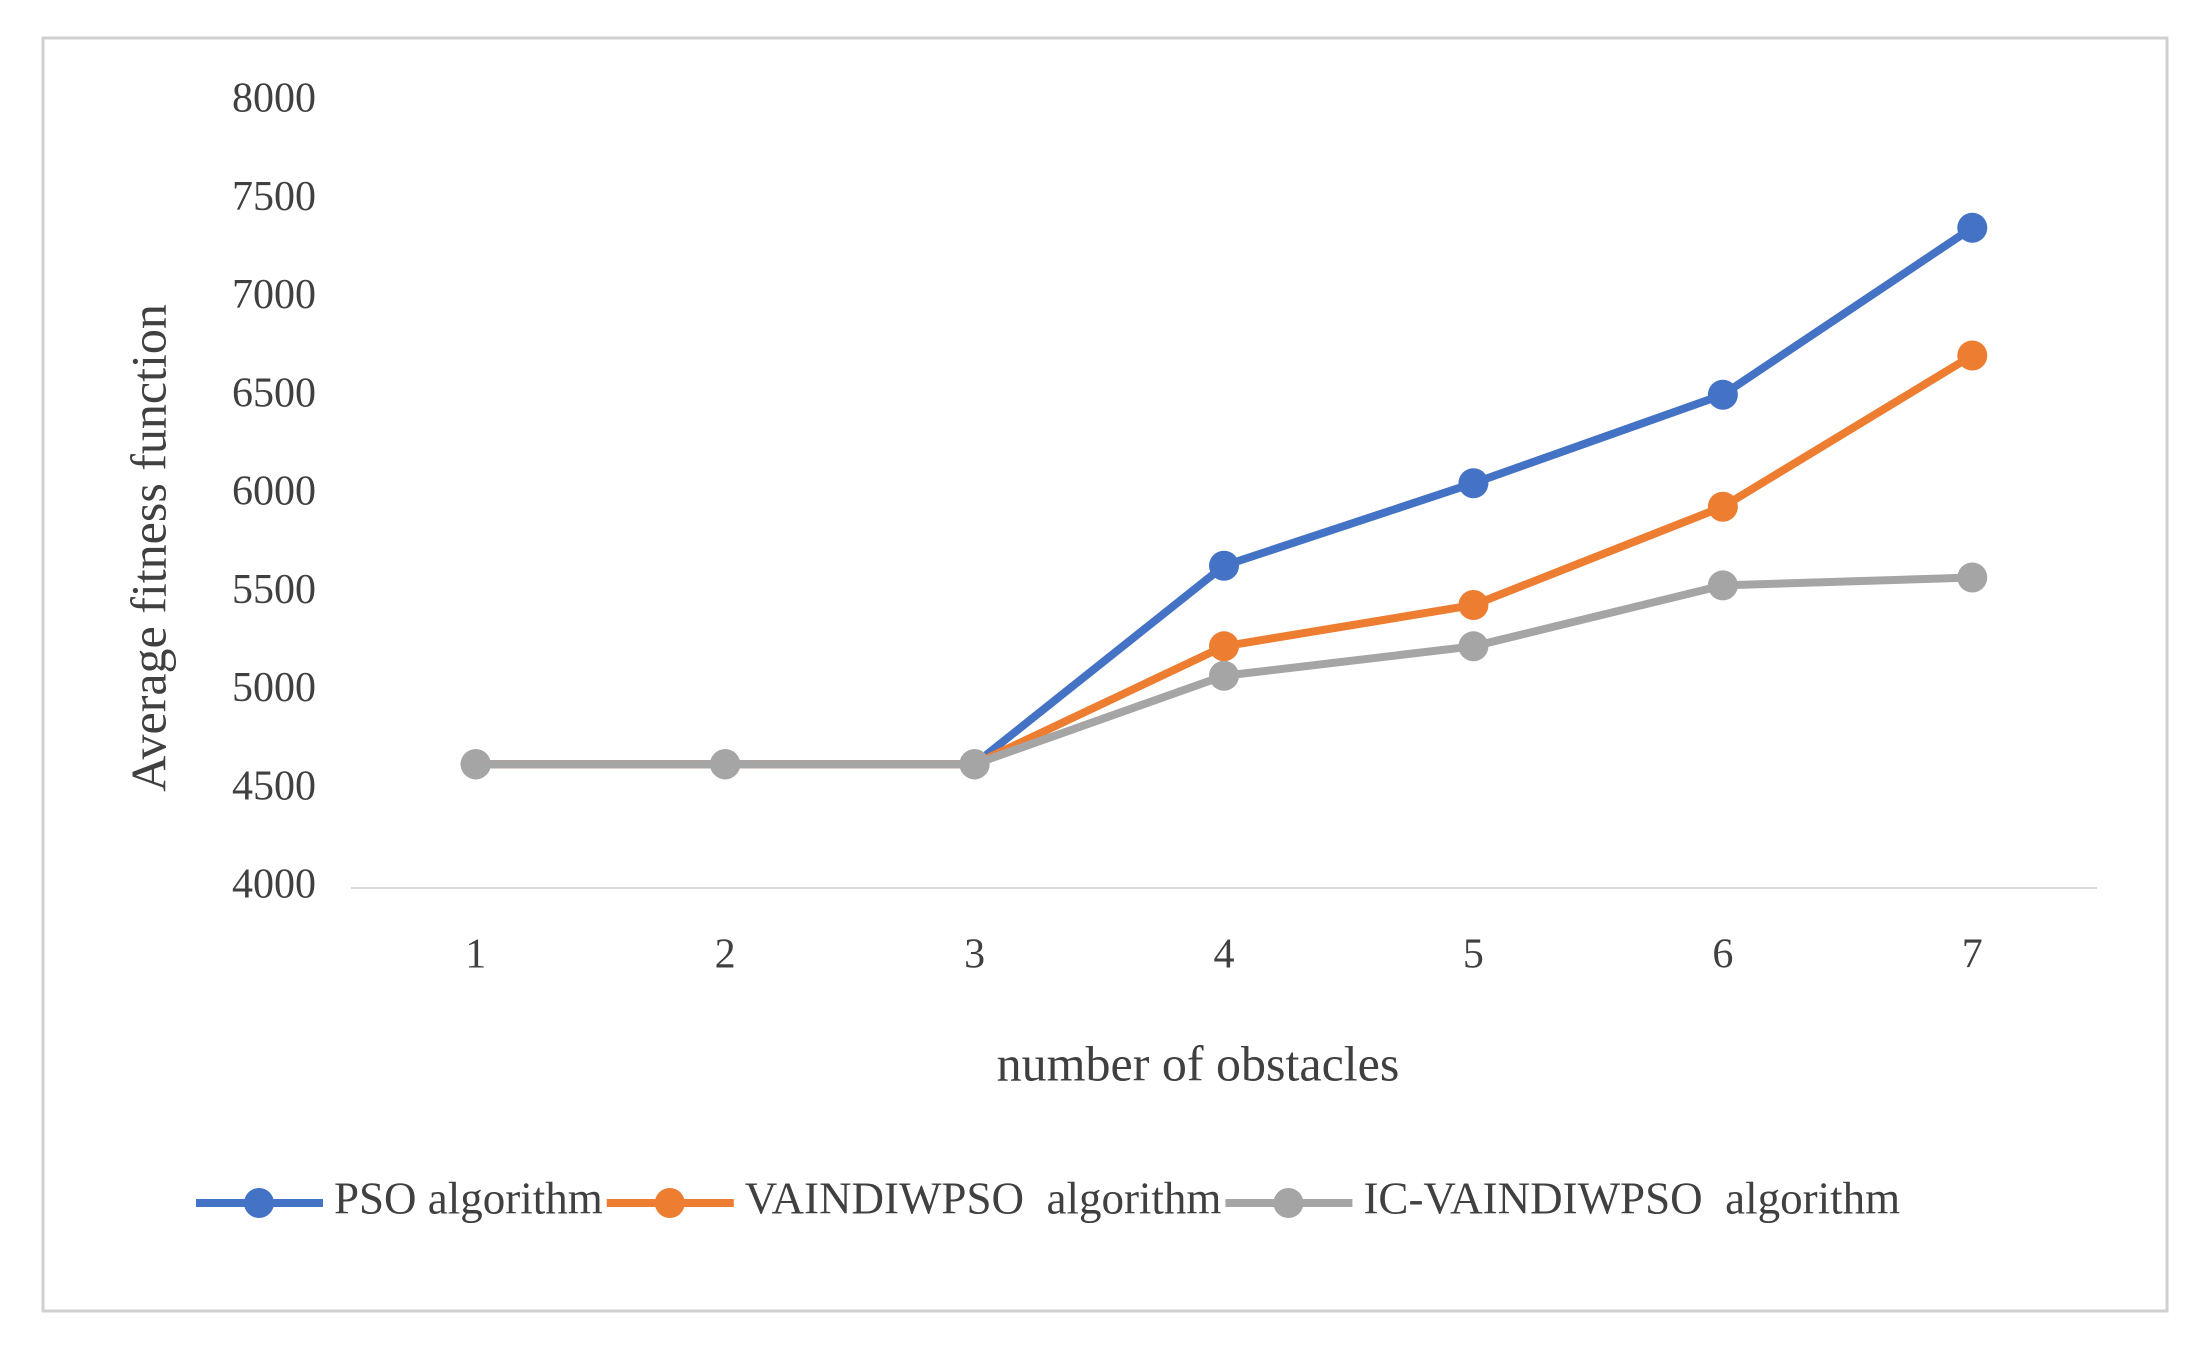  Describe the element at coordinates (274, 885) in the screenshot. I see `y-tick-label: 4000` at that location.